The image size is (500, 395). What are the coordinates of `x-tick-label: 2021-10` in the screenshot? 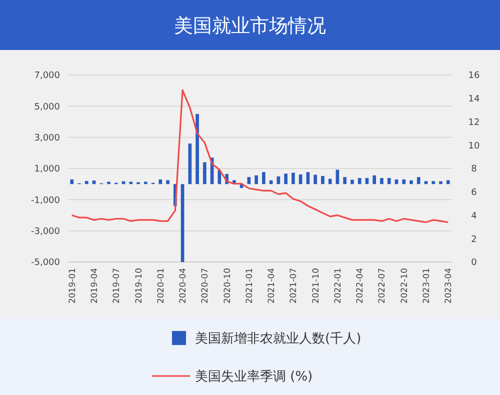 It's located at (316, 286).